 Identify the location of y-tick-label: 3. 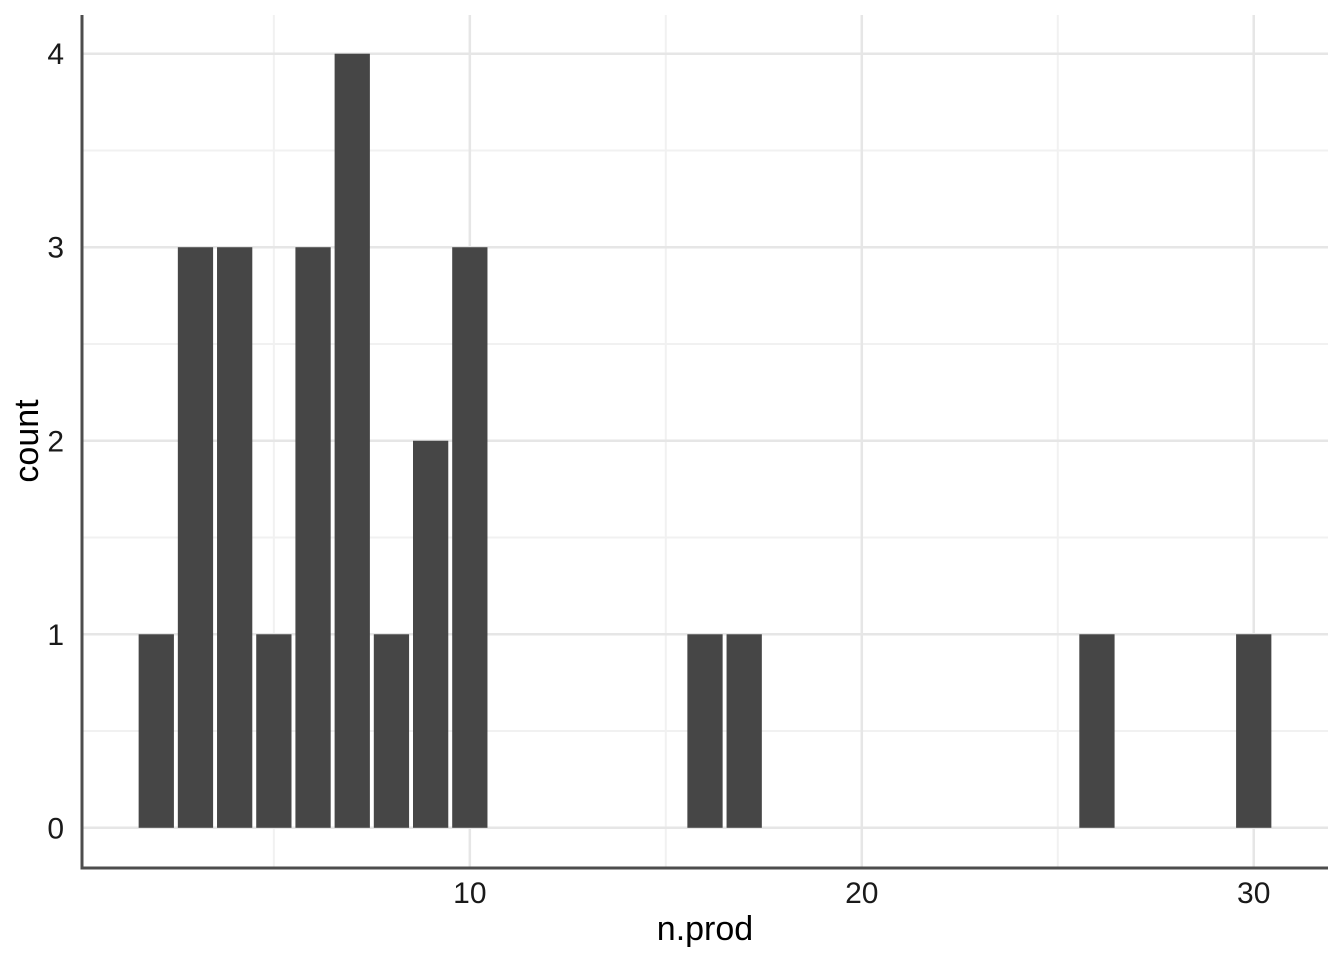
(55, 248).